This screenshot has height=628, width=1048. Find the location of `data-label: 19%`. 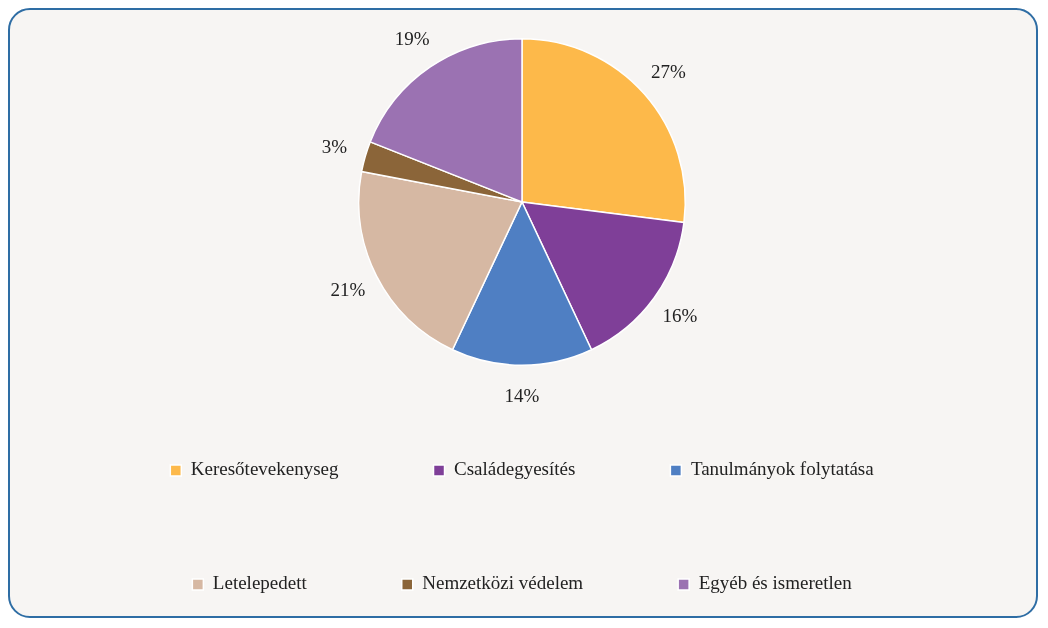

data-label: 19% is located at coordinates (412, 39).